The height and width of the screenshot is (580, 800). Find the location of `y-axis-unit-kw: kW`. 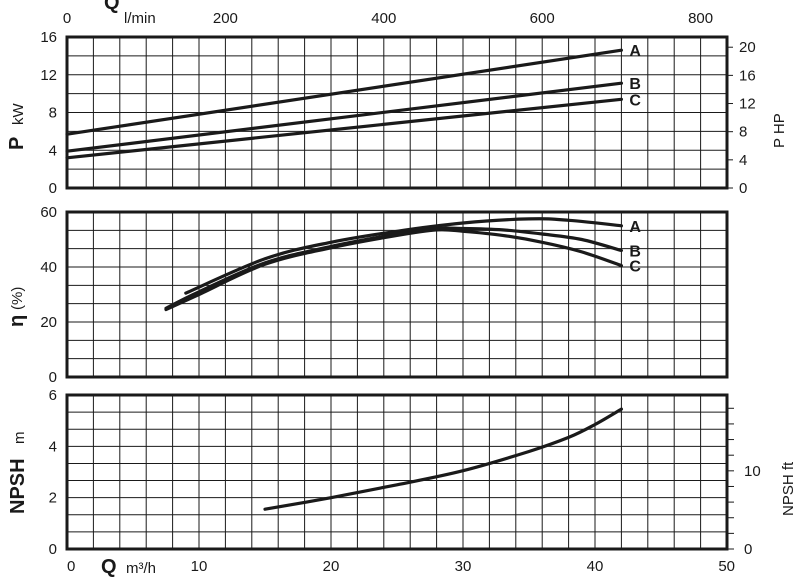

y-axis-unit-kw: kW is located at coordinates (18, 114).